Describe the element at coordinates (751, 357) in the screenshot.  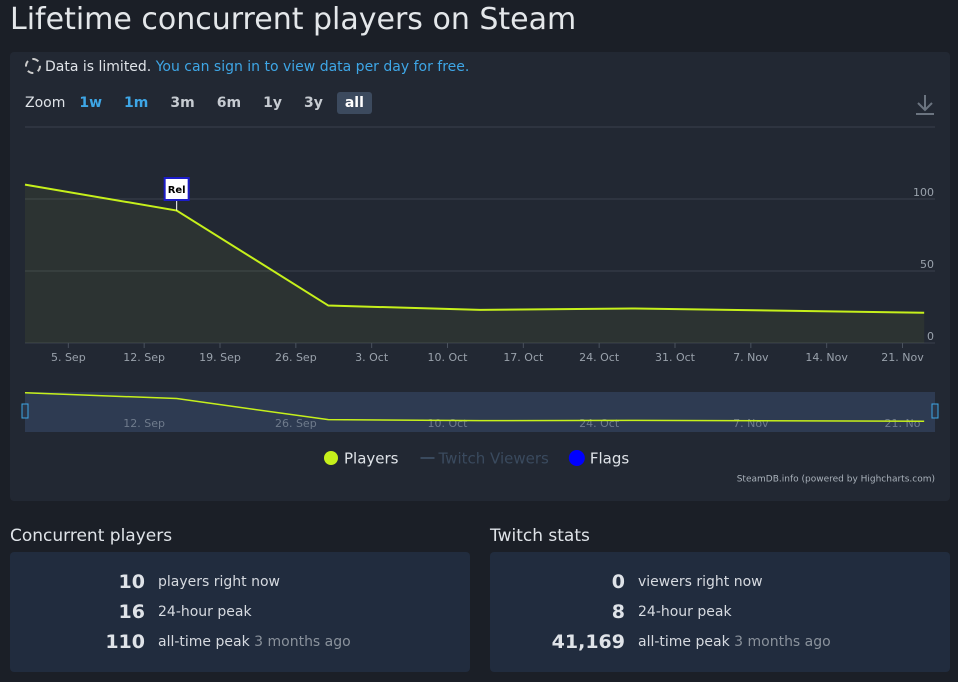
I see `x-tick-label: 7. Nov` at that location.